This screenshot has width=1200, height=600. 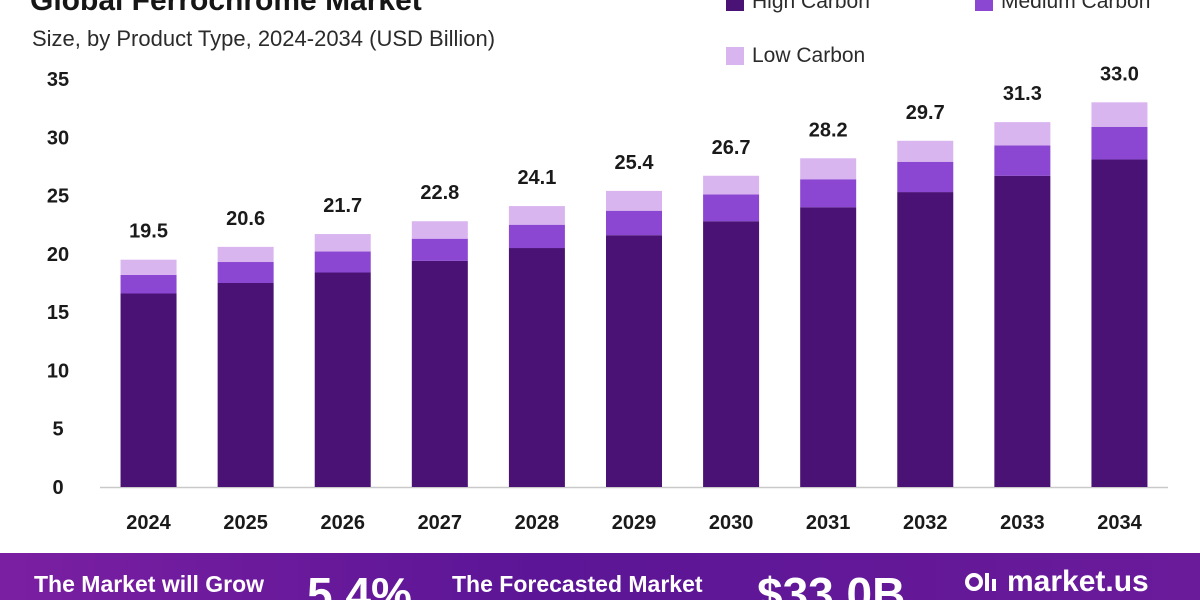 What do you see at coordinates (226, 8) in the screenshot?
I see `chart-title: Global Ferrochrome Market` at bounding box center [226, 8].